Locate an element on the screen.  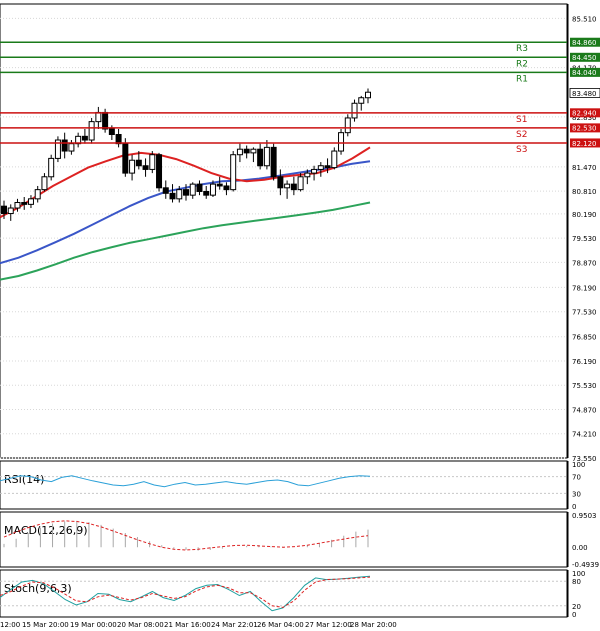
y-tick-label: 85.510 is located at coordinates (584, 19).